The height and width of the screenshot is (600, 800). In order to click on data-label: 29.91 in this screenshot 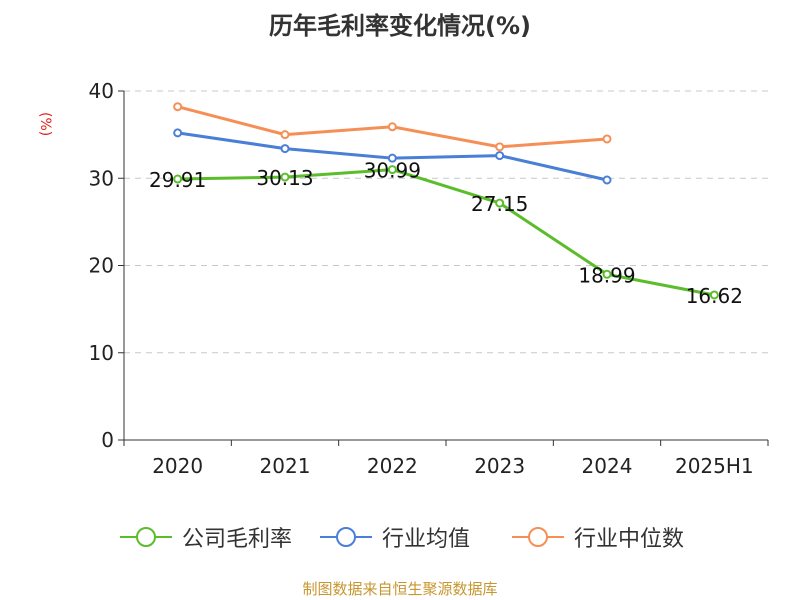, I will do `click(177, 180)`.